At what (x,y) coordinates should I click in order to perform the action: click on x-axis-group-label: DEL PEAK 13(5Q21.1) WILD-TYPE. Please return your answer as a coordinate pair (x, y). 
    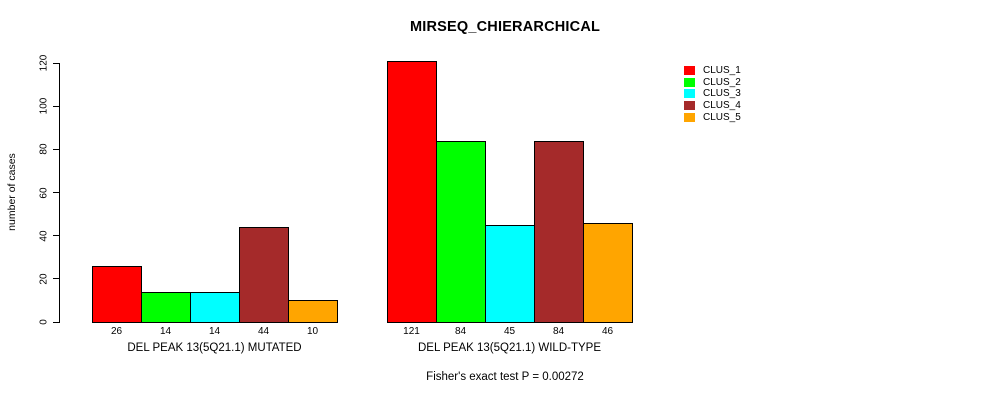
    Looking at the image, I should click on (509, 348).